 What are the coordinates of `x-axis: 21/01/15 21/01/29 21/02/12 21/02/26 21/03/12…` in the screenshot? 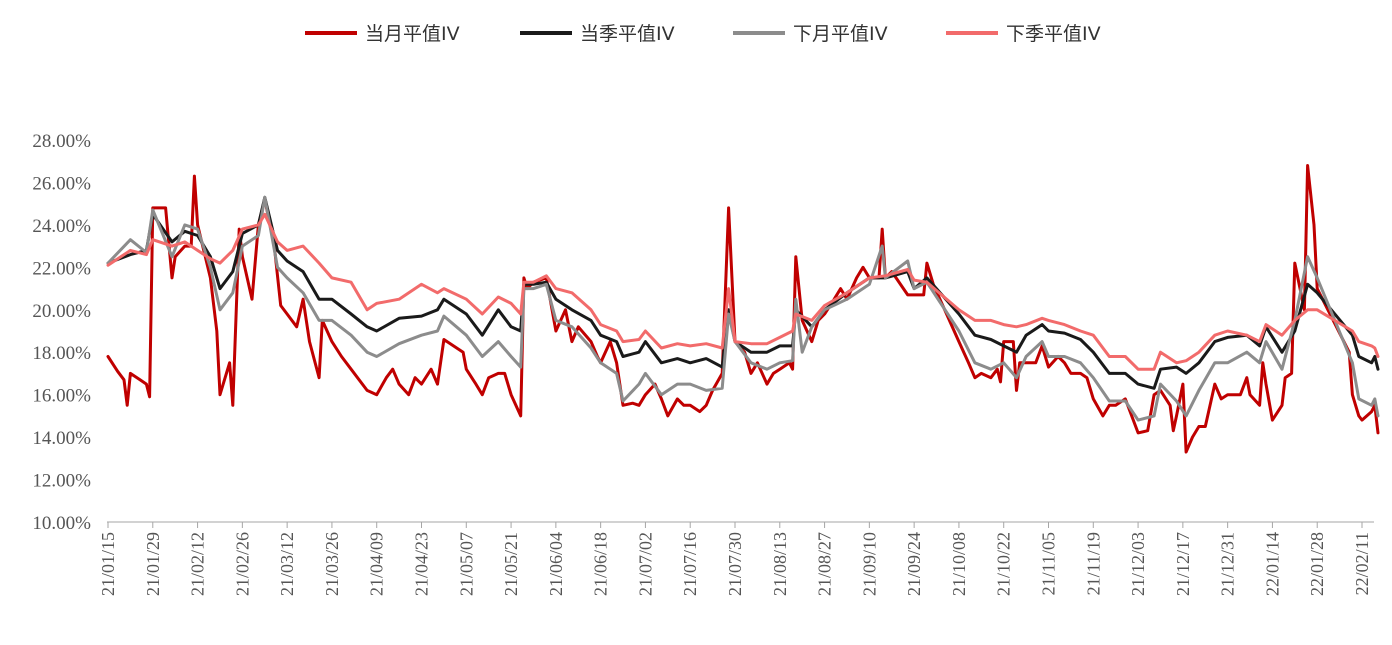 It's located at (736, 558).